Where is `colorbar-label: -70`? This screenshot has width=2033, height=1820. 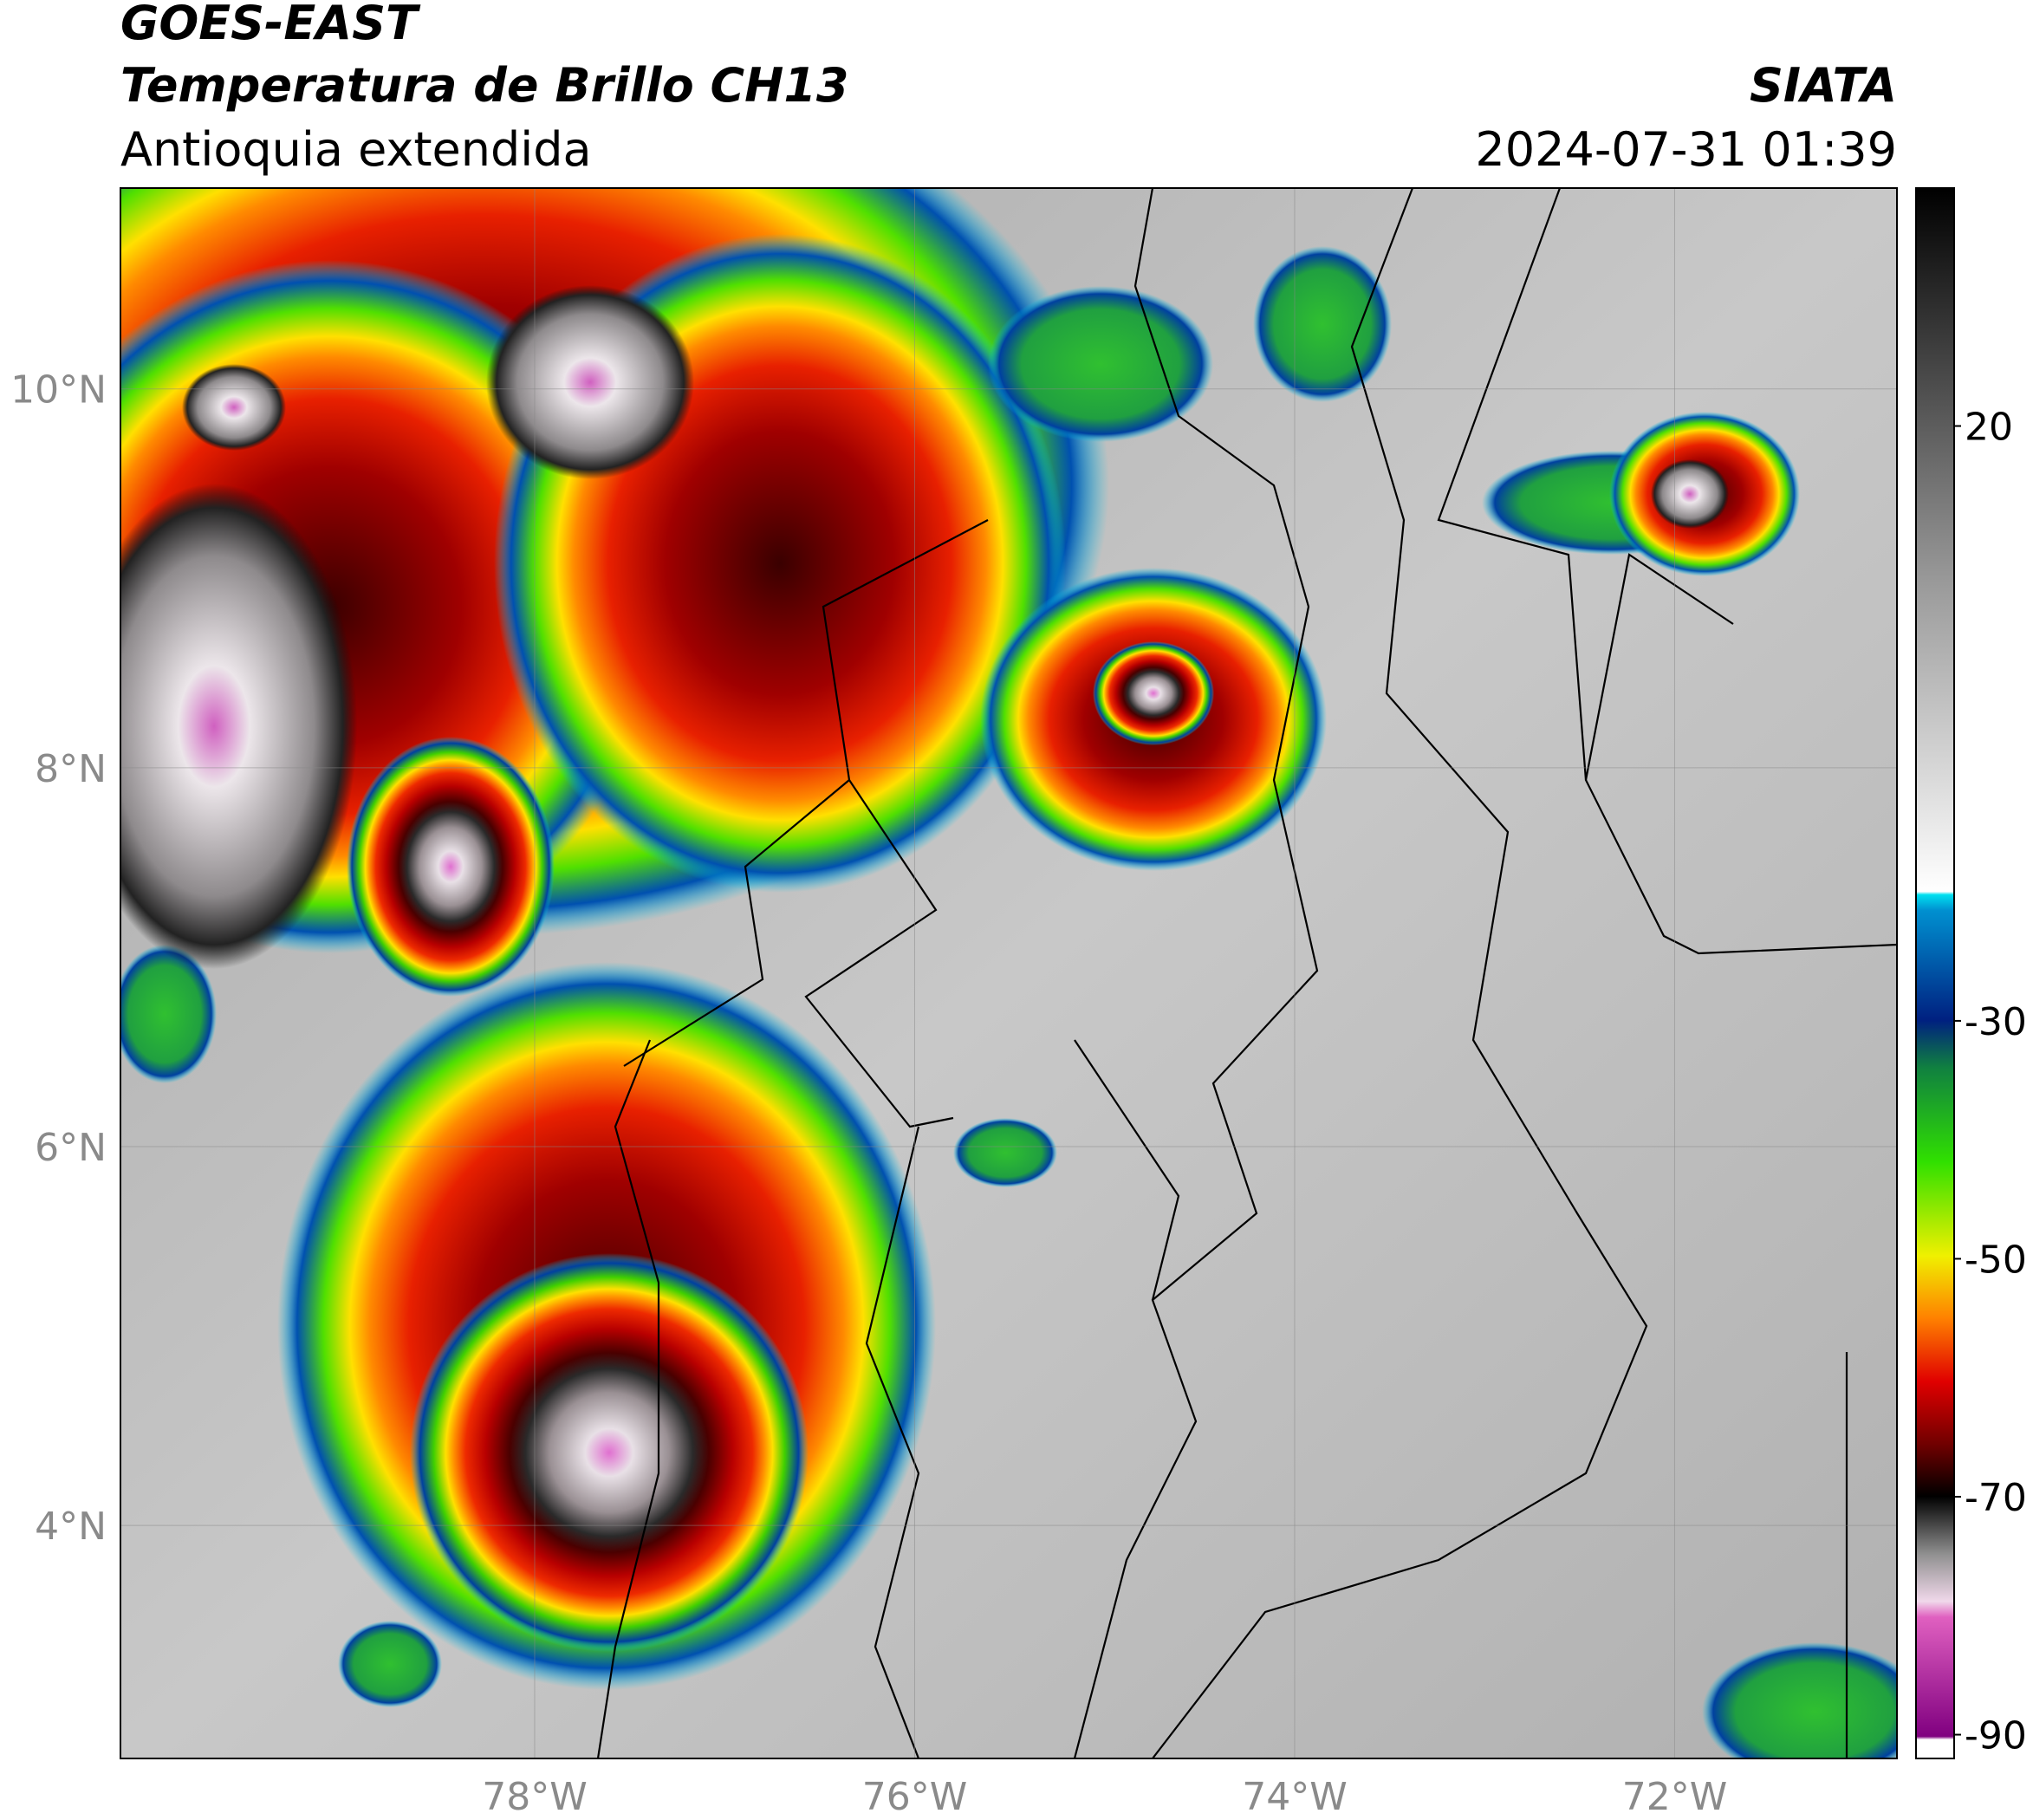 colorbar-label: -70 is located at coordinates (1996, 1498).